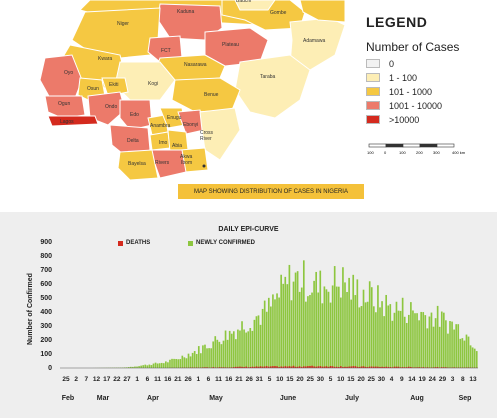 The height and width of the screenshot is (418, 497). What do you see at coordinates (382, 379) in the screenshot?
I see `x-tick-label: 30` at bounding box center [382, 379].